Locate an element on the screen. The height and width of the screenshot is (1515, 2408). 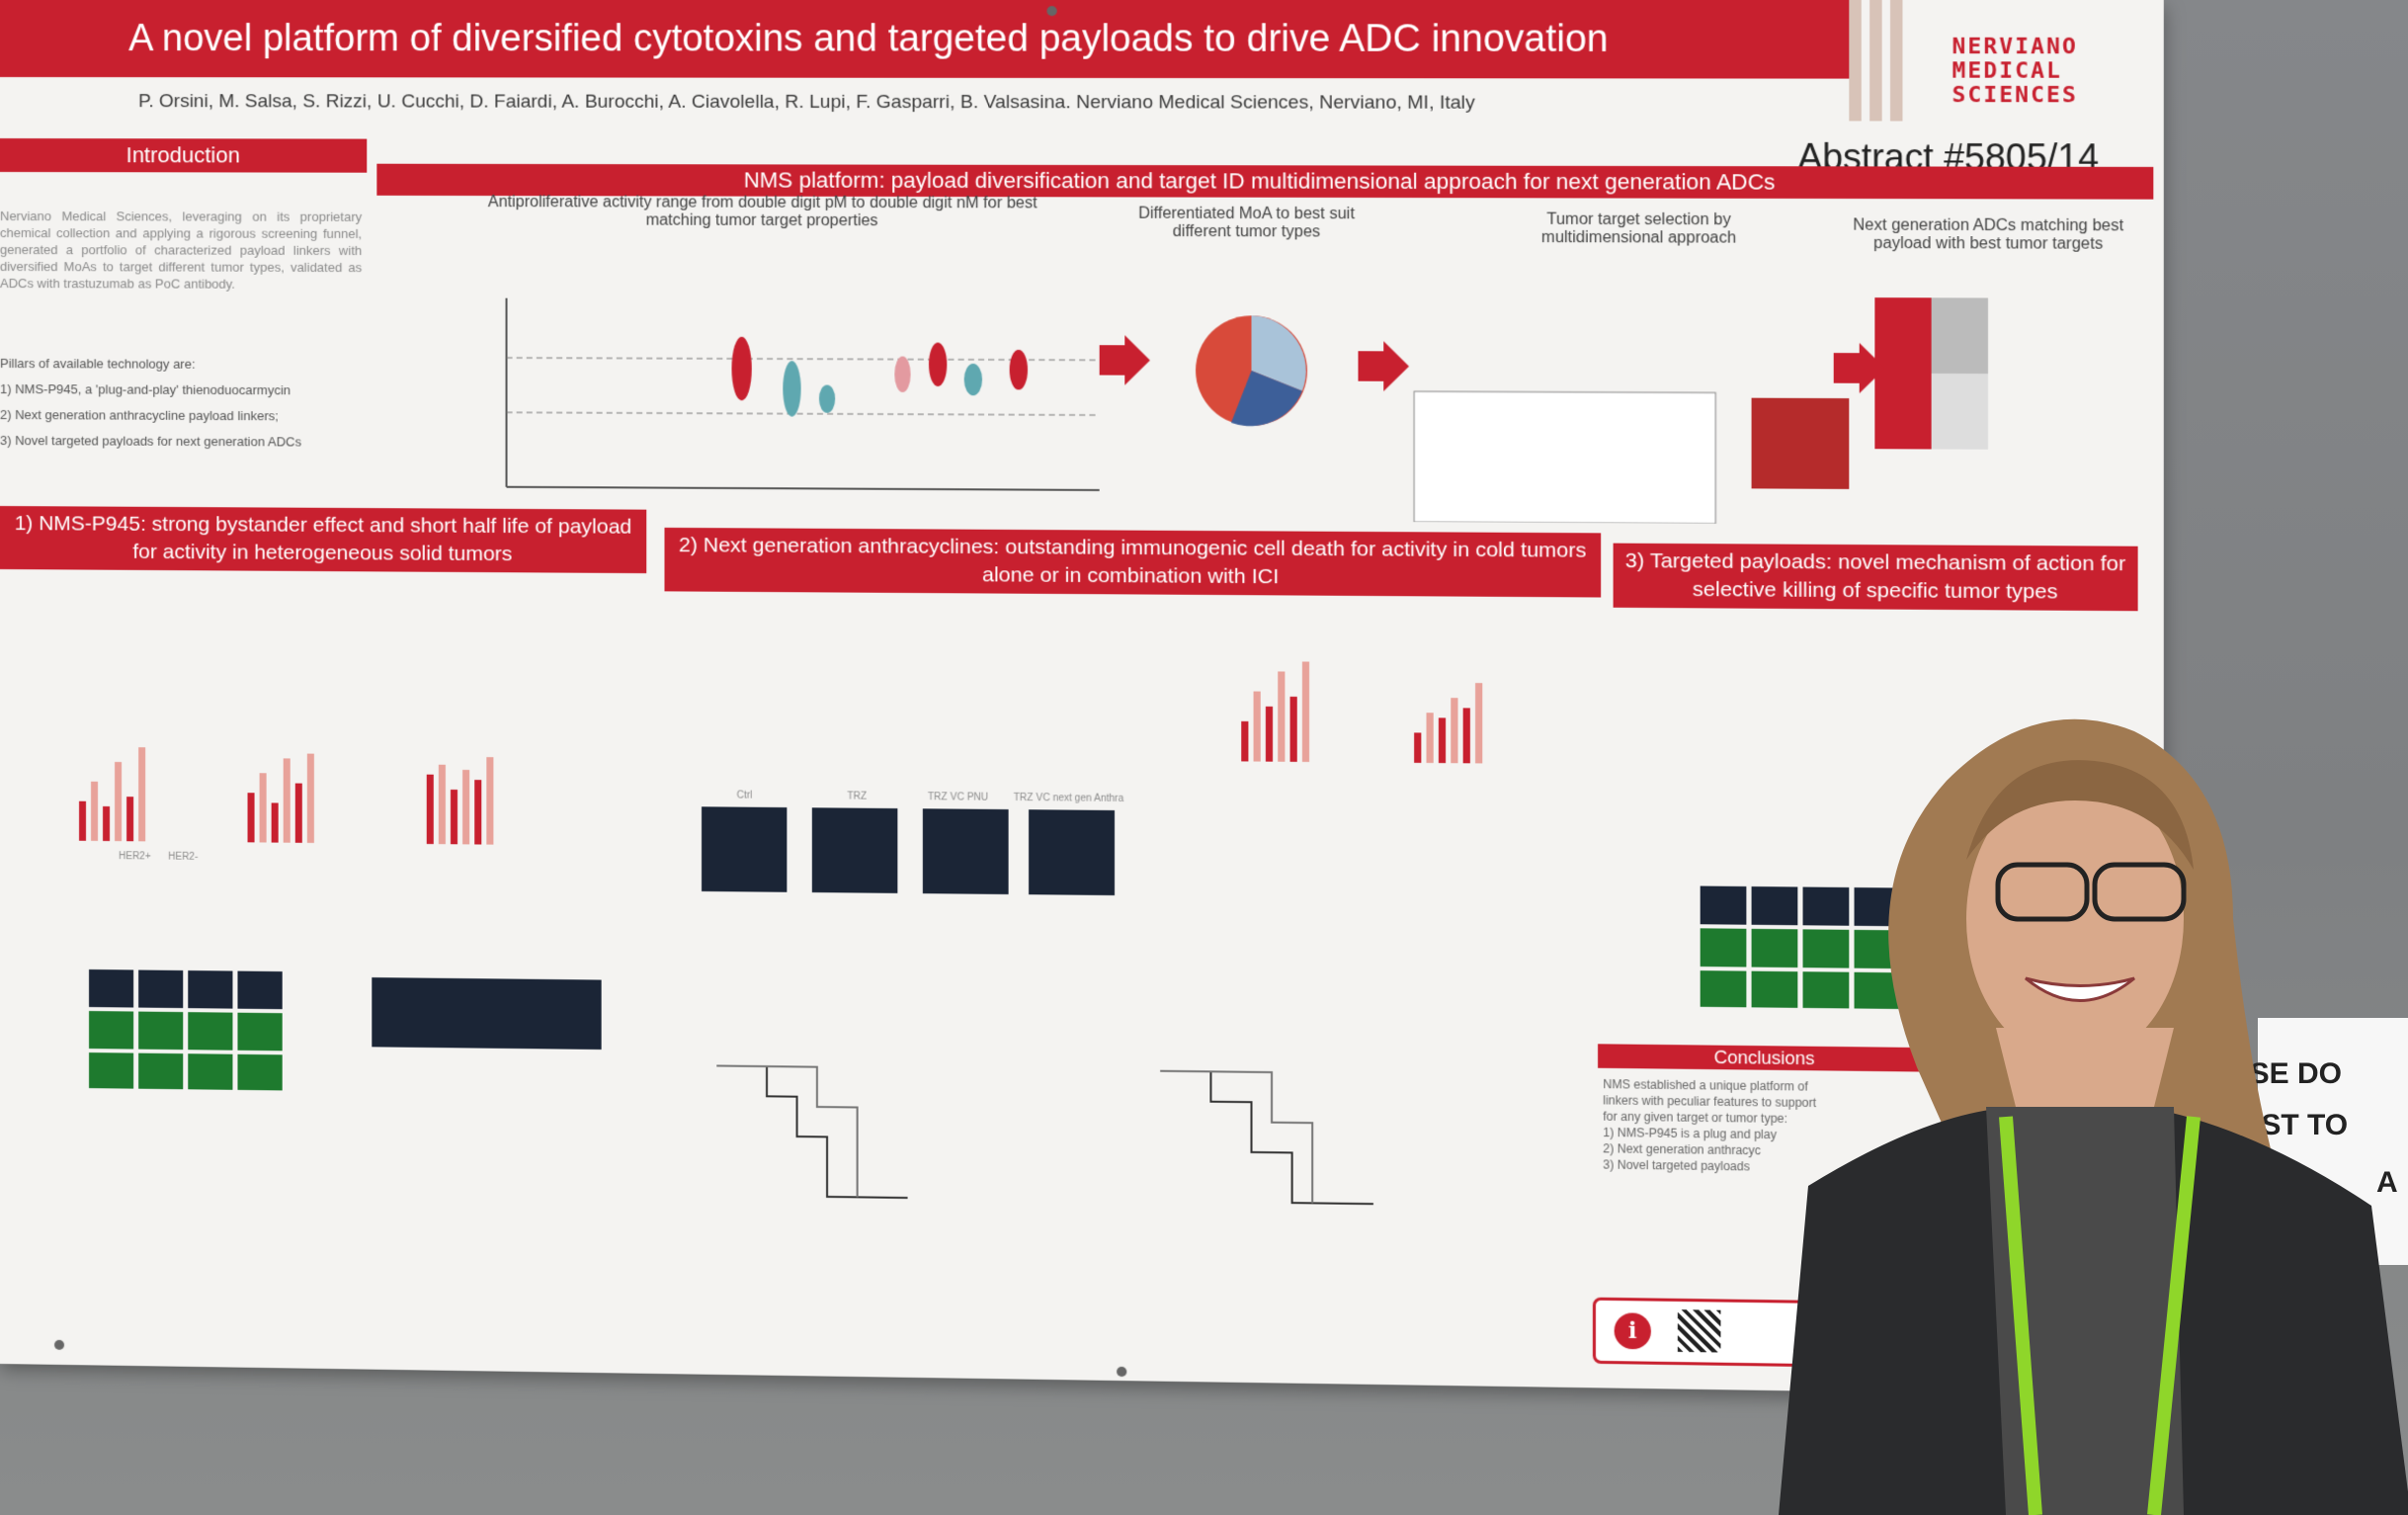
push-pin-bottom-left is located at coordinates (59, 1344).